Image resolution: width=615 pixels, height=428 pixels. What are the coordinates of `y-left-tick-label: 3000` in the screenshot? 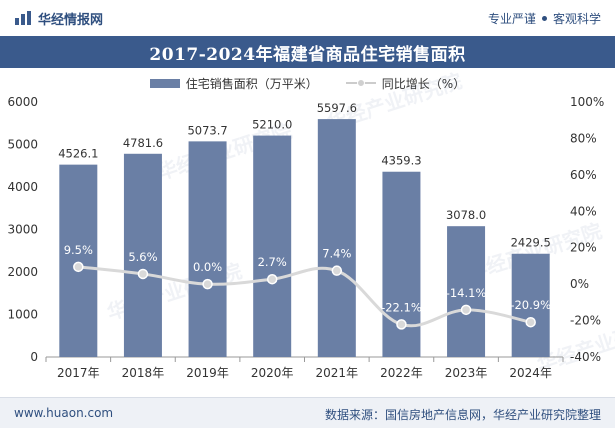 It's located at (22, 230).